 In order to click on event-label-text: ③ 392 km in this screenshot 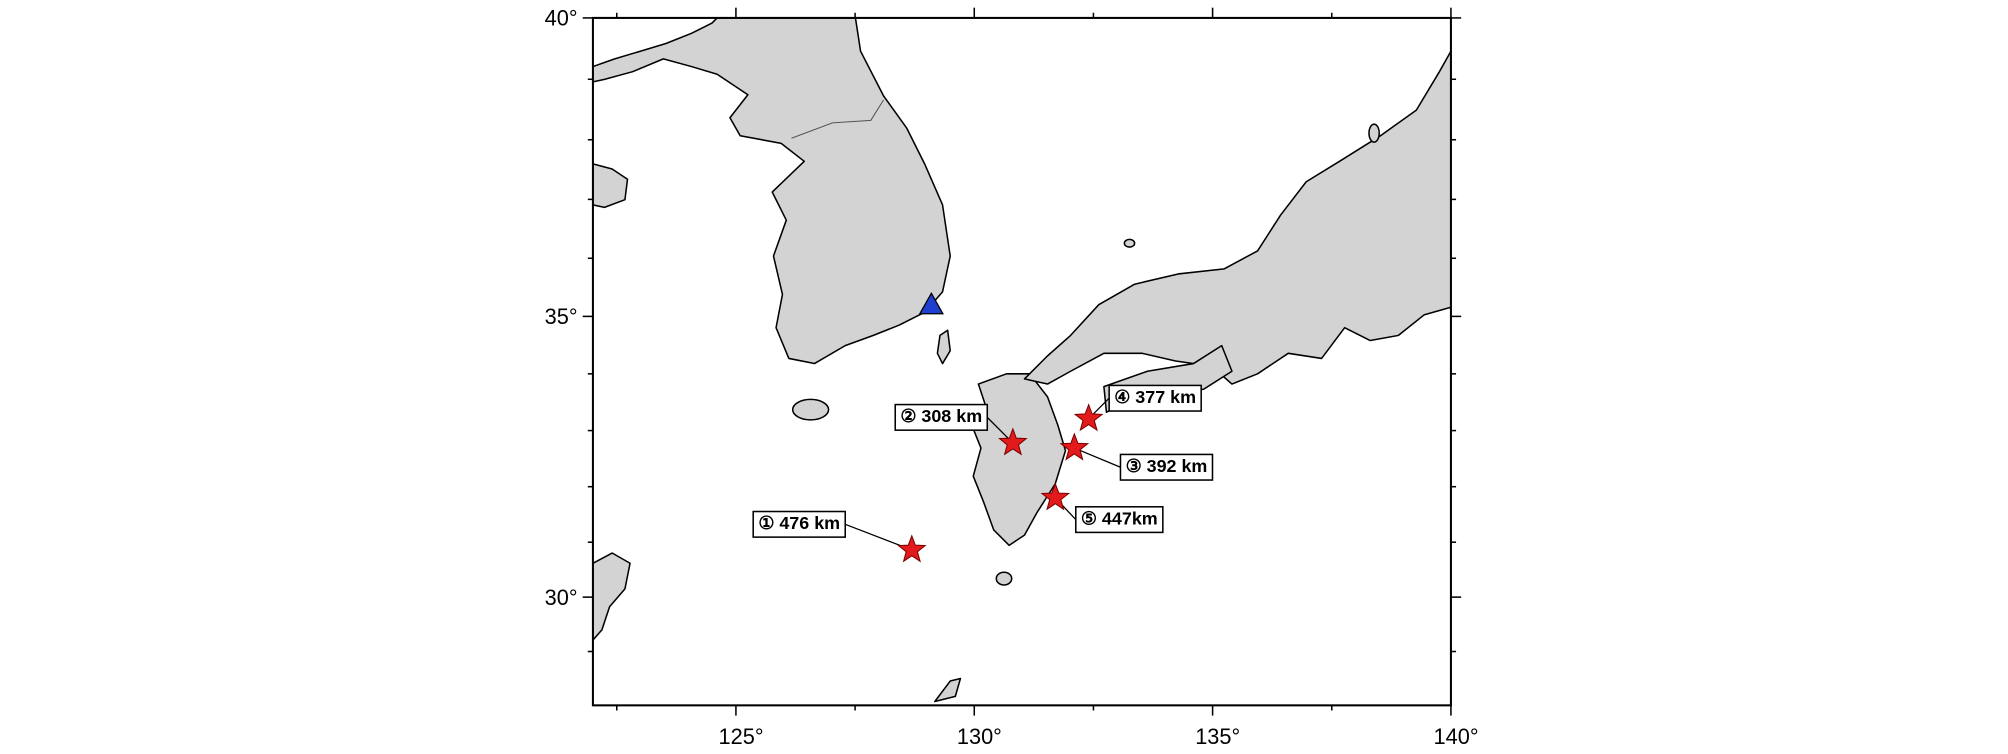, I will do `click(1167, 466)`.